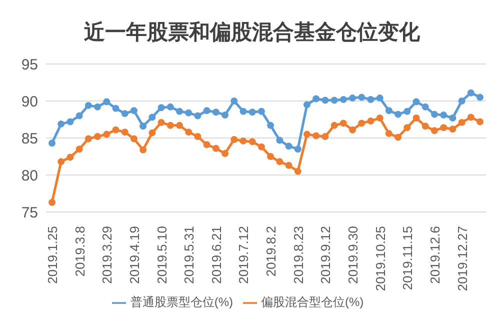 The image size is (504, 324). Describe the element at coordinates (462, 259) in the screenshot. I see `x-tick-label: 2019.12.27` at that location.